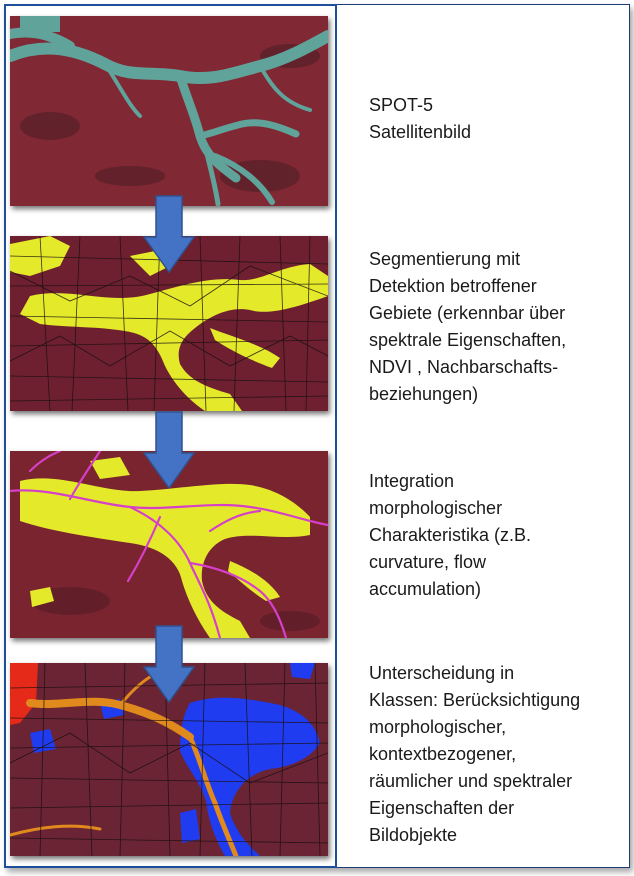 The image size is (634, 876). I want to click on caption-line: Satellitenbild, so click(420, 132).